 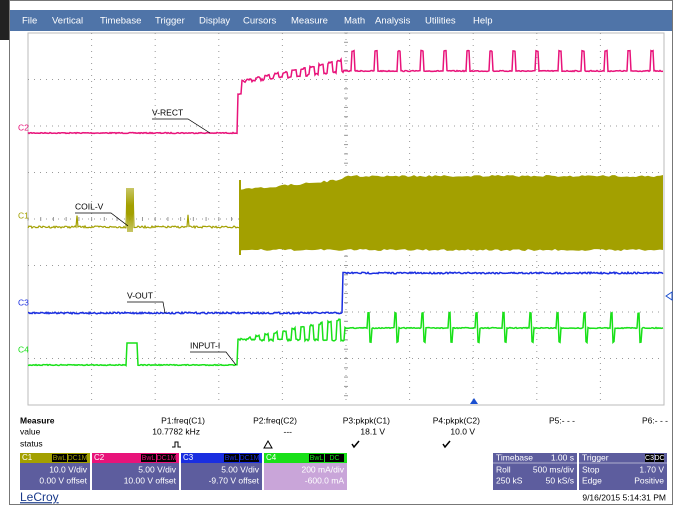 What do you see at coordinates (167, 112) in the screenshot?
I see `trace-label: V-RECT` at bounding box center [167, 112].